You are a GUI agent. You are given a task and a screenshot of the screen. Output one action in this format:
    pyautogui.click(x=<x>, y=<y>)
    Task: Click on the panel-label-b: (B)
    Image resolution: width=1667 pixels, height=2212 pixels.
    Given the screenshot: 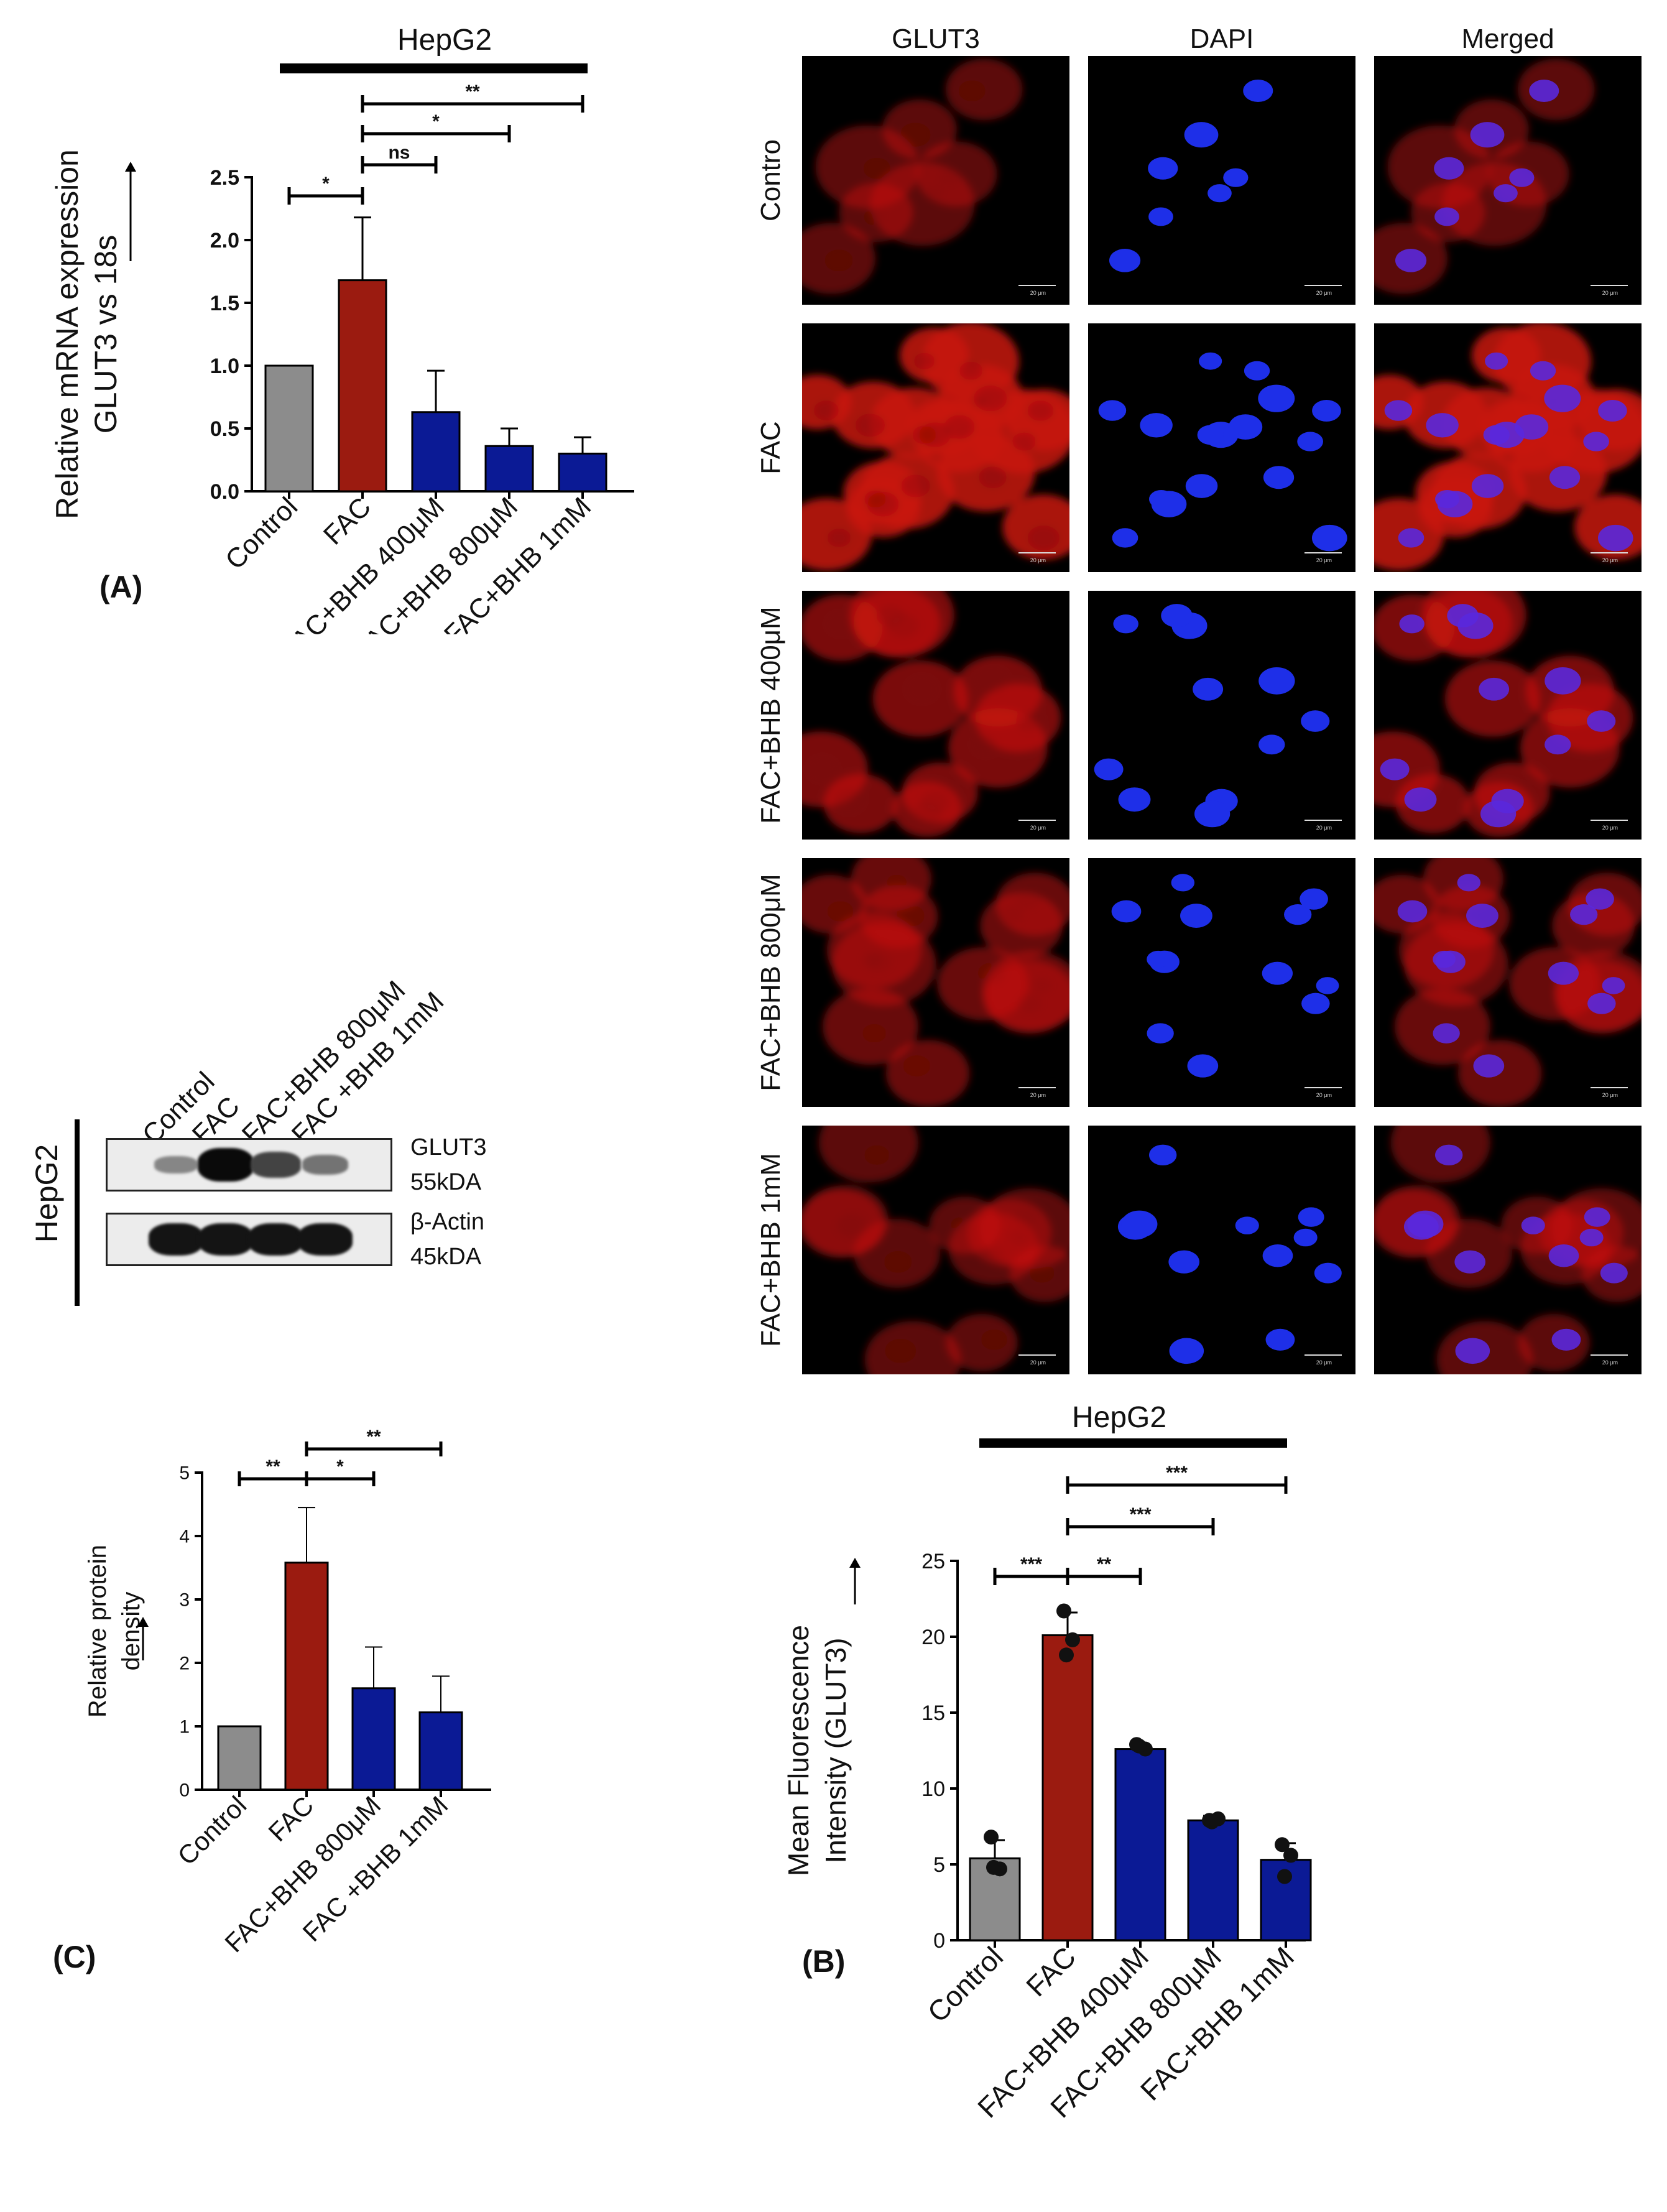 What is the action you would take?
    pyautogui.click(x=824, y=1961)
    